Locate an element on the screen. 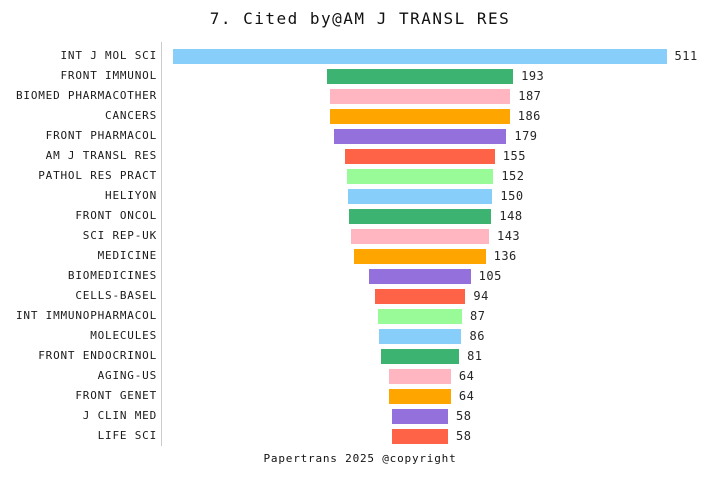 Image resolution: width=720 pixels, height=480 pixels. bar-row: MEDICINE 136 is located at coordinates (360, 256).